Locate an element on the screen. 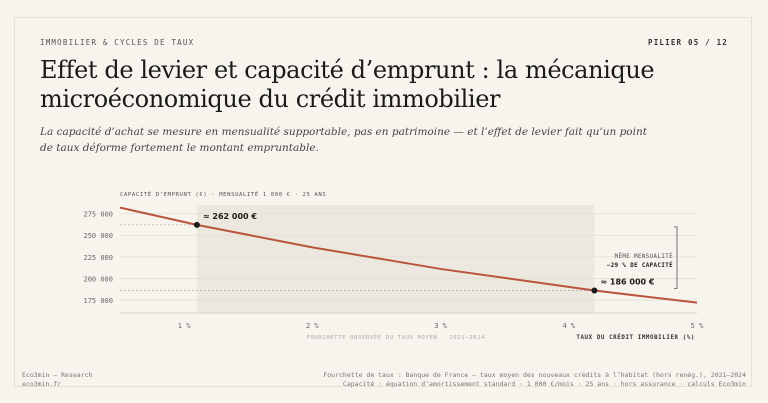 The width and height of the screenshot is (768, 403). x-axis-label: TAUX DU CRÉDIT IMMOBILIER (%) is located at coordinates (635, 337).